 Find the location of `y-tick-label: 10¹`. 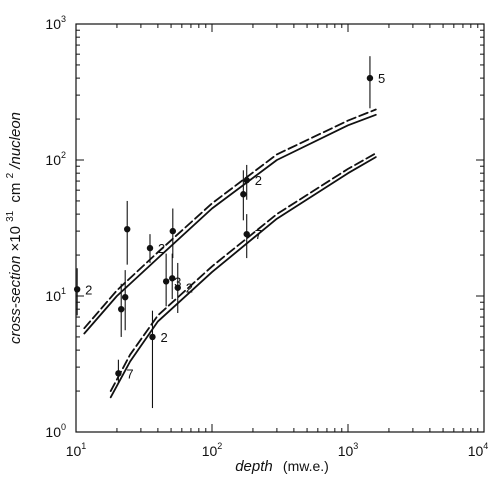

y-tick-label: 10¹ is located at coordinates (55, 295).